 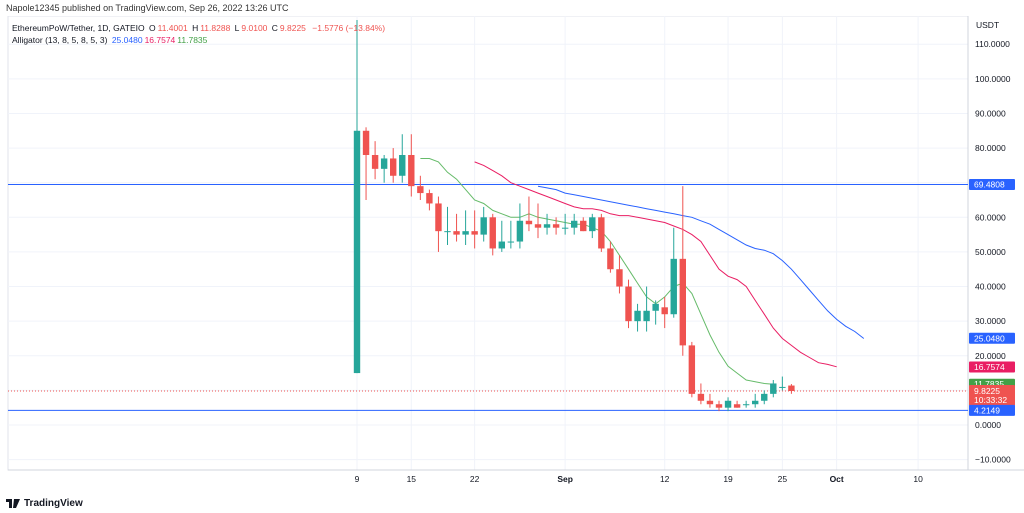 What do you see at coordinates (194, 28) in the screenshot?
I see `ohlc-key: H` at bounding box center [194, 28].